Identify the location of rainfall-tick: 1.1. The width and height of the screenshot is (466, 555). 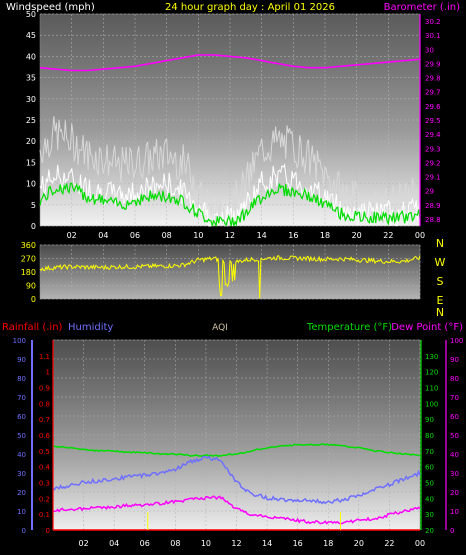
(44, 357).